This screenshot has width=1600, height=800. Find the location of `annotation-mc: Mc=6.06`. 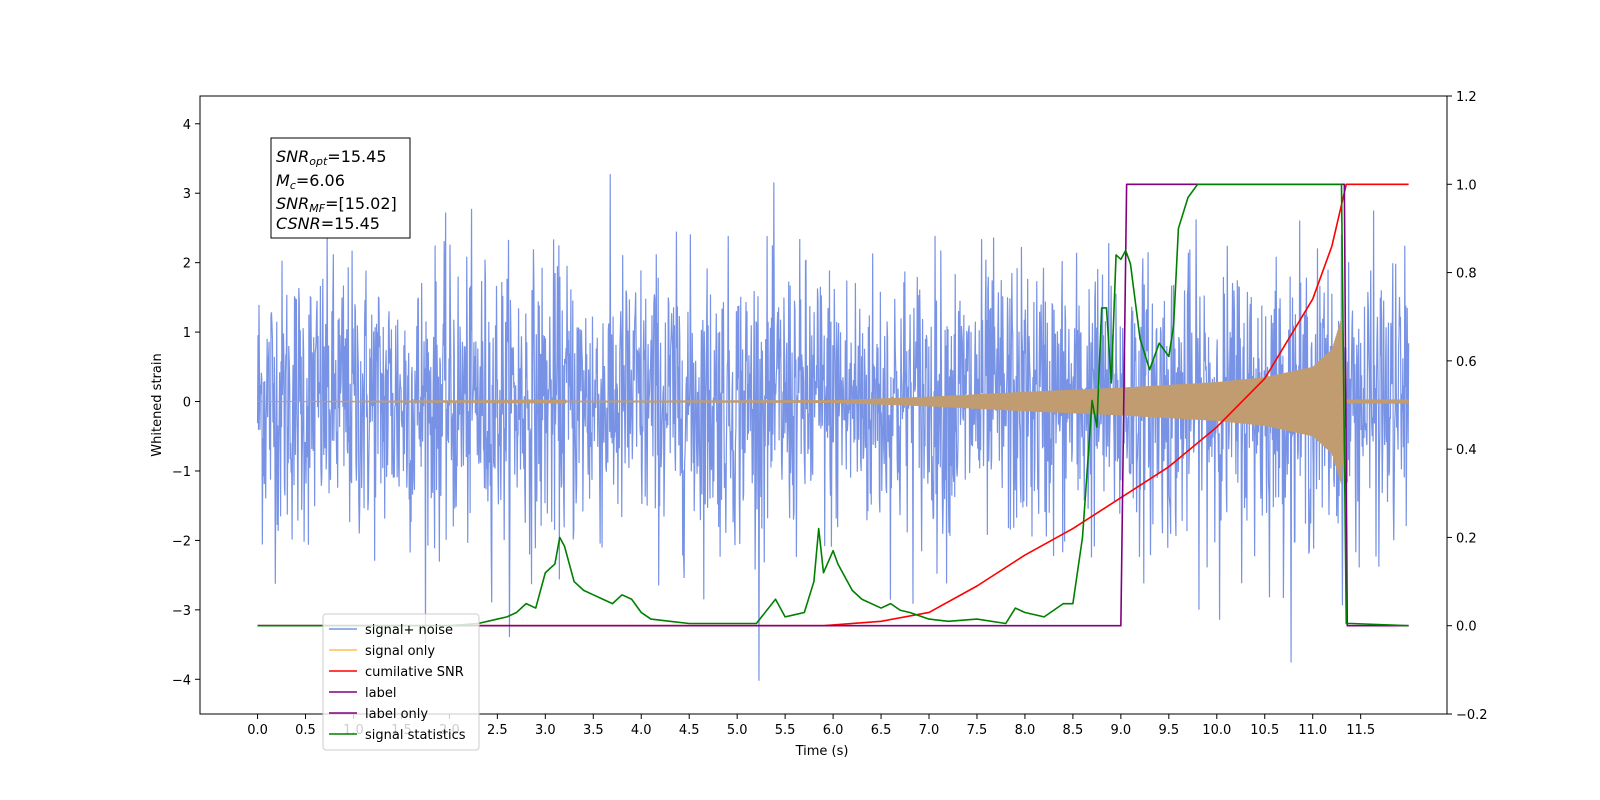

annotation-mc: Mc=6.06 is located at coordinates (310, 181).